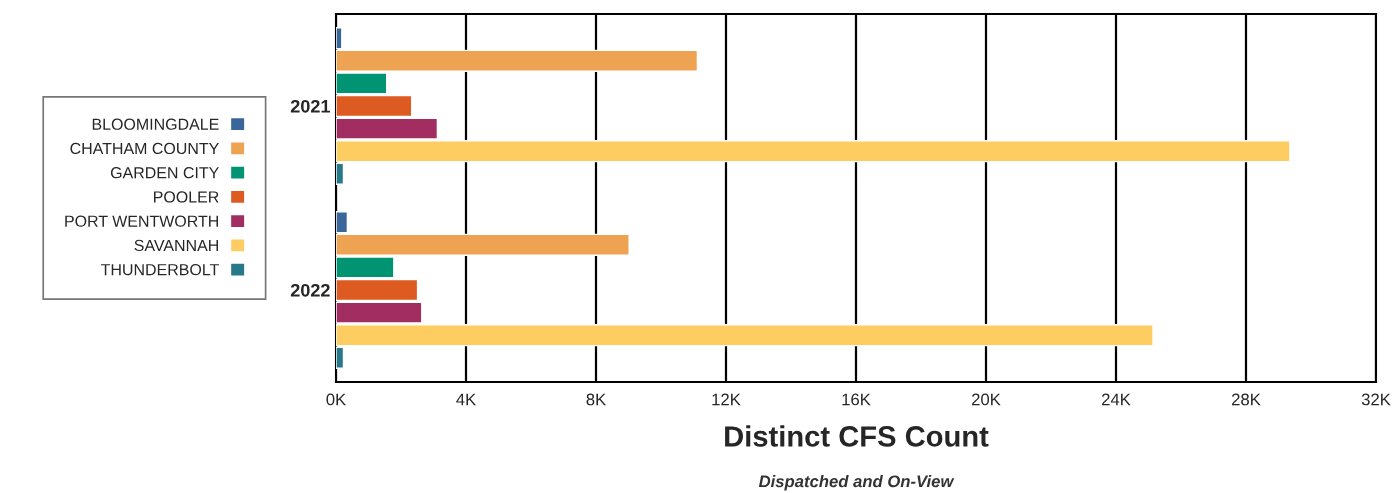  What do you see at coordinates (144, 148) in the screenshot?
I see `legend-label: CHATHAM COUNTY` at bounding box center [144, 148].